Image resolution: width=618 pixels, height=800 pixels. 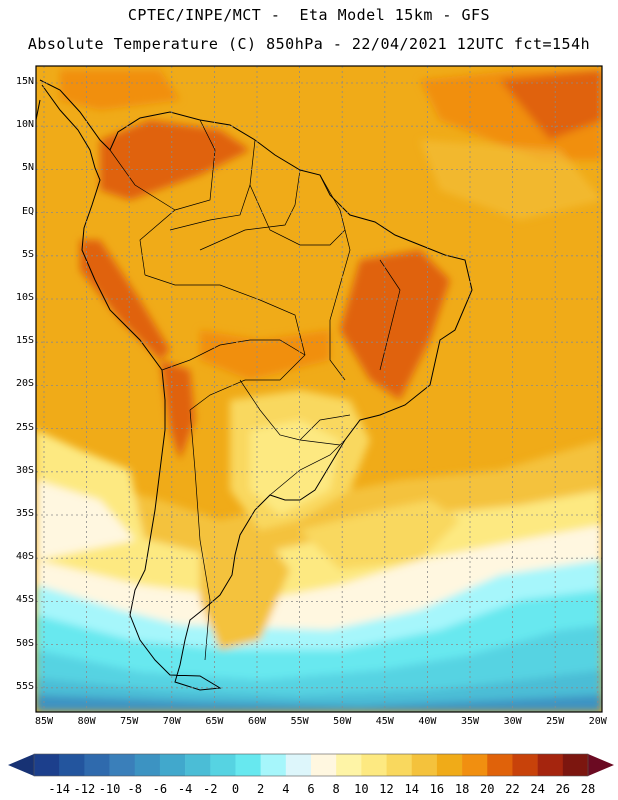 What do you see at coordinates (59, 789) in the screenshot?
I see `colorbar-label: -14` at bounding box center [59, 789].